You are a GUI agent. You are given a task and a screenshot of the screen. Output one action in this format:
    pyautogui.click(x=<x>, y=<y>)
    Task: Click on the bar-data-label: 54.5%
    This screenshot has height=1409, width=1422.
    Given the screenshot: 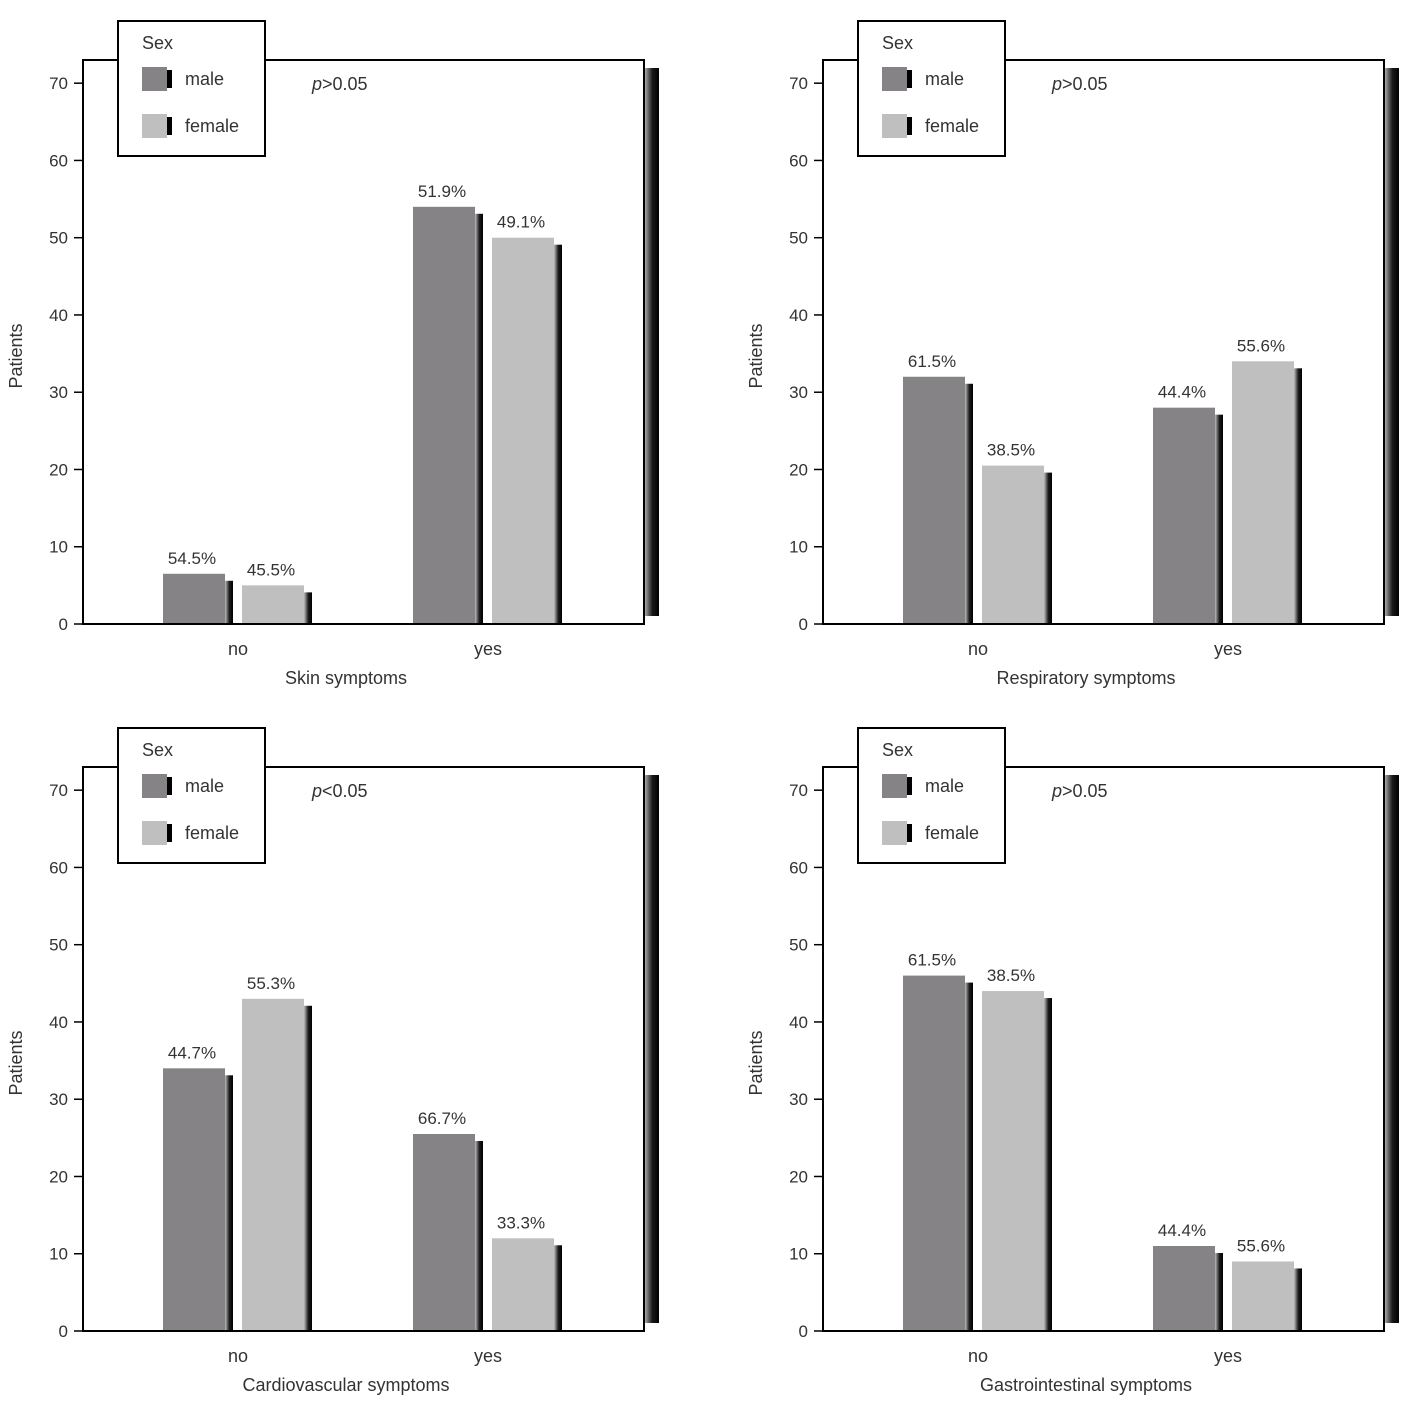 What is the action you would take?
    pyautogui.click(x=192, y=558)
    